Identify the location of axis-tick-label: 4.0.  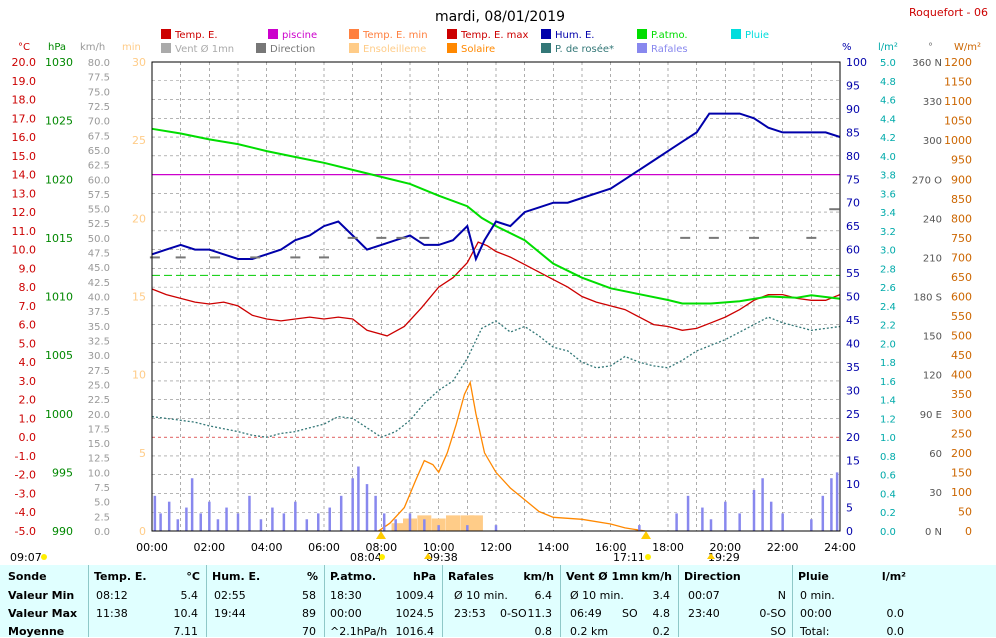
(888, 157).